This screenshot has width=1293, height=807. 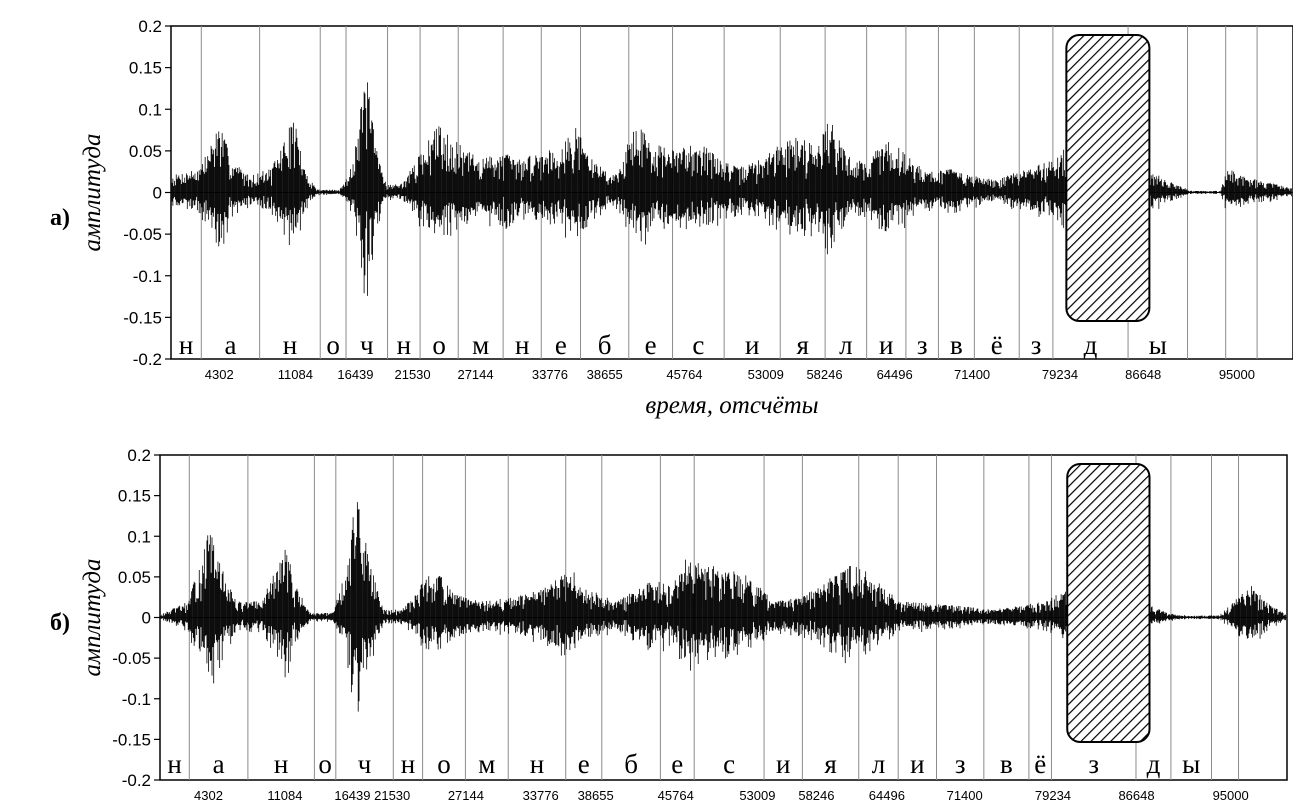 What do you see at coordinates (1053, 795) in the screenshot?
I see `x-tick-label-11: 79234` at bounding box center [1053, 795].